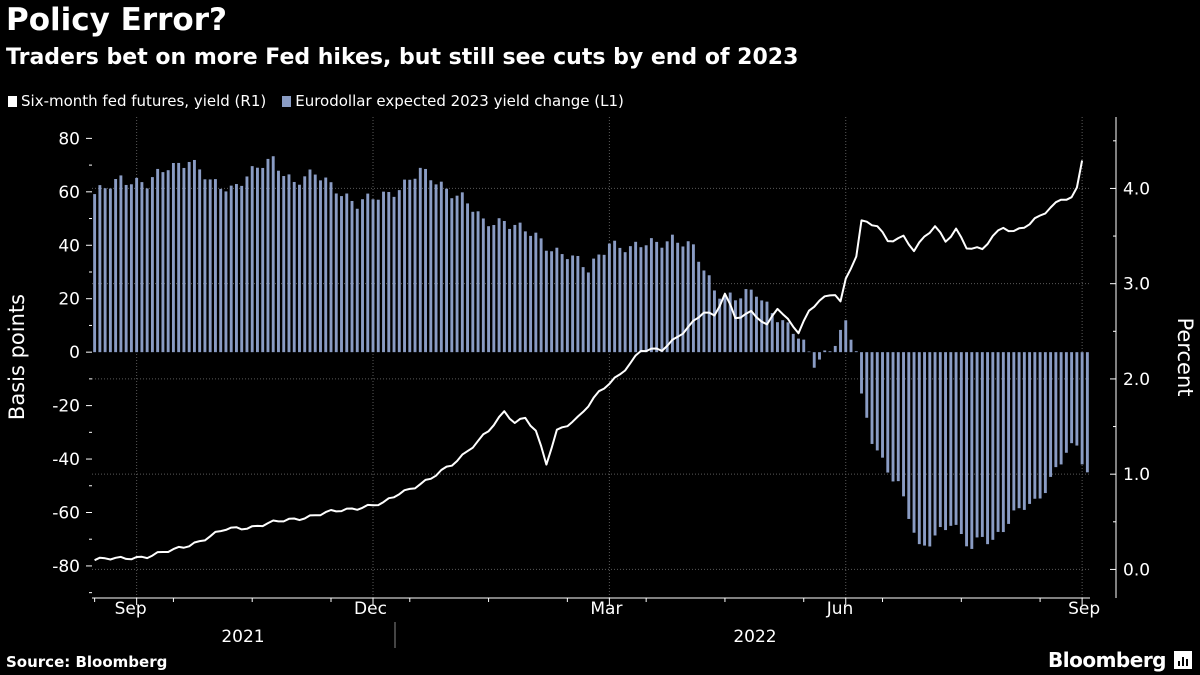  Describe the element at coordinates (1107, 660) in the screenshot. I see `brand-logo: Bloomberg` at that location.